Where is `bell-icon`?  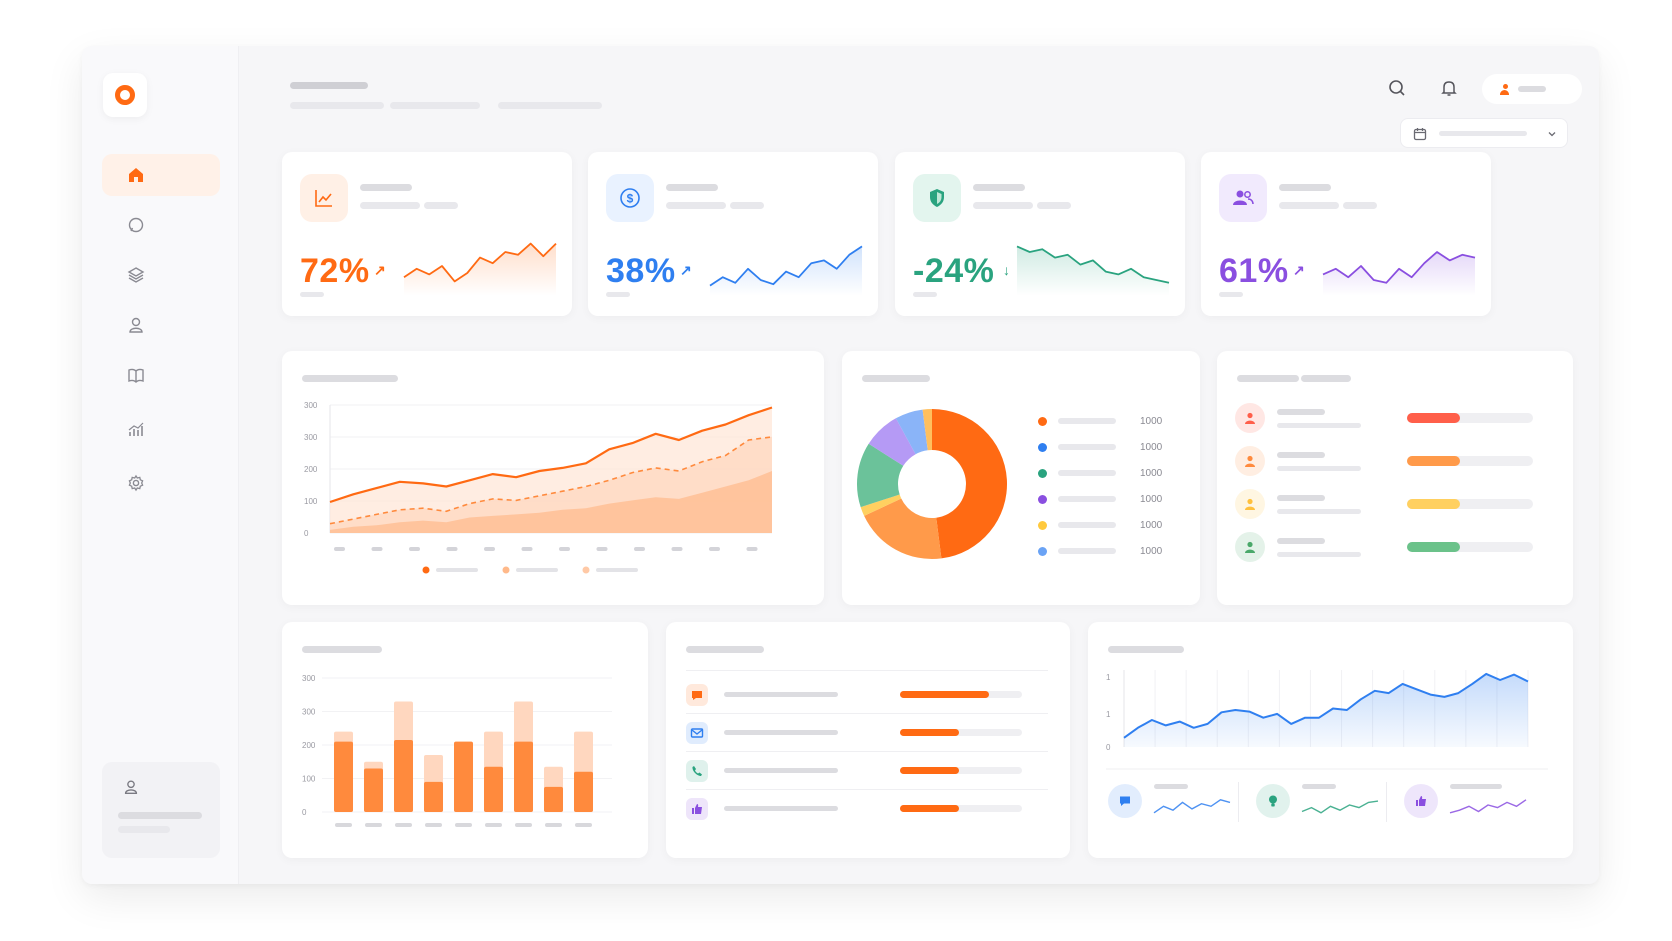
bell-icon is located at coordinates (1449, 88).